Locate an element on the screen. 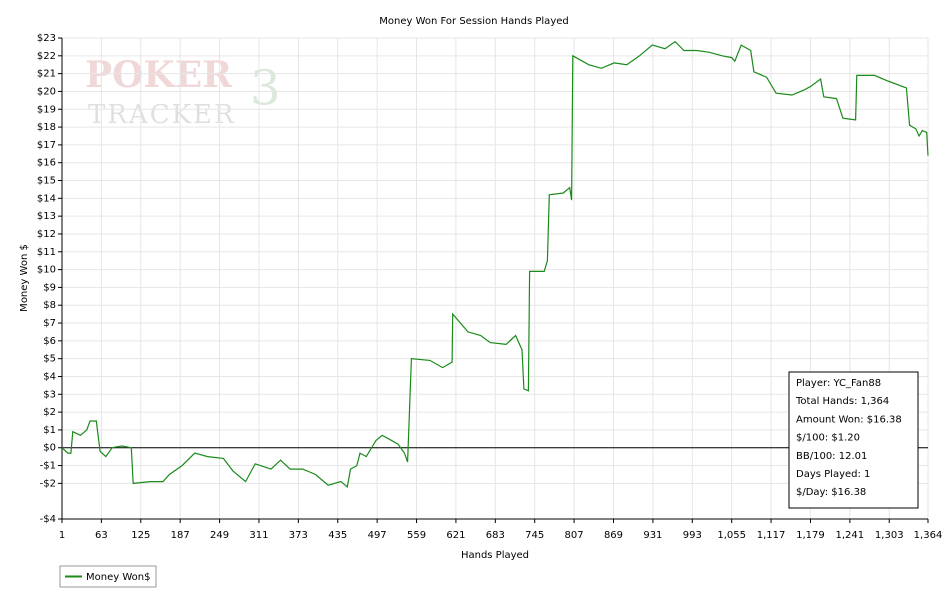 This screenshot has height=604, width=949. y-tick-label: -$4 is located at coordinates (48, 519).